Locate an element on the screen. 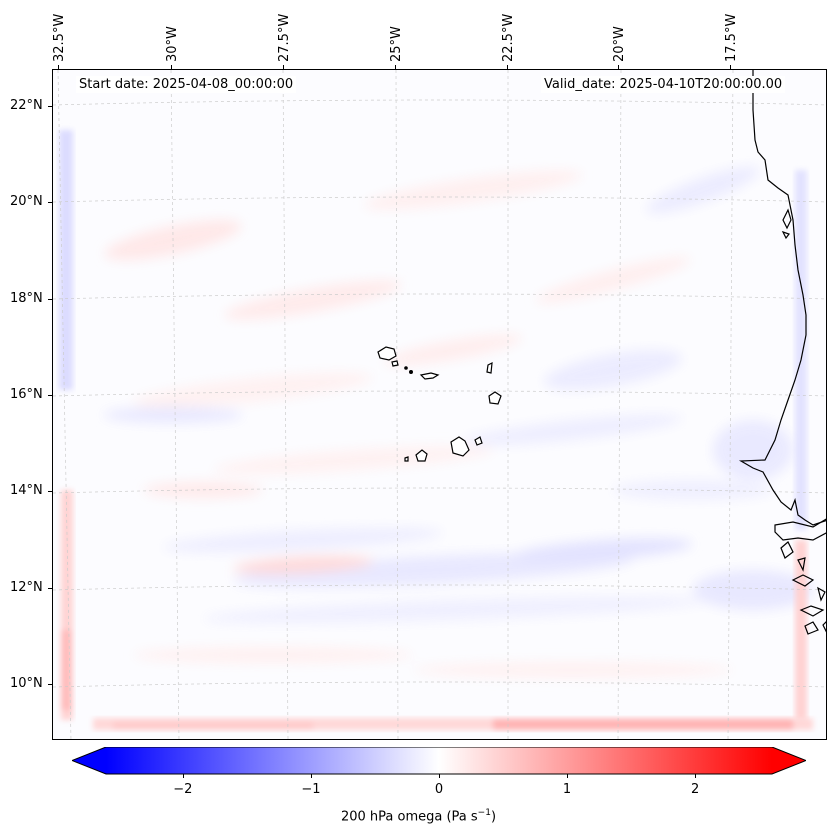 The height and width of the screenshot is (839, 837). start-date-label: Start date: 2025-04-08_00:00:00 is located at coordinates (186, 84).